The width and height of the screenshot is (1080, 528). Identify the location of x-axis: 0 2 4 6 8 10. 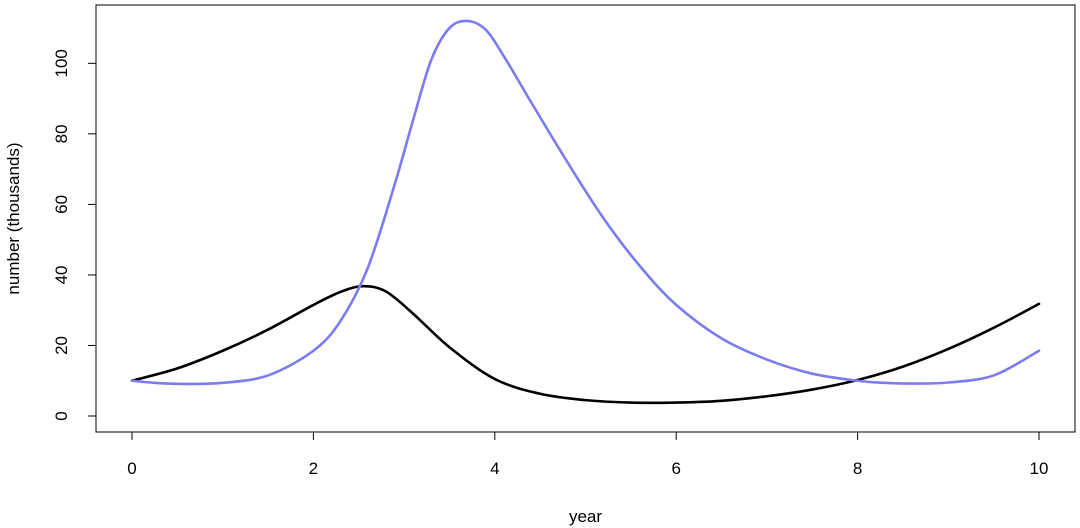
(588, 454).